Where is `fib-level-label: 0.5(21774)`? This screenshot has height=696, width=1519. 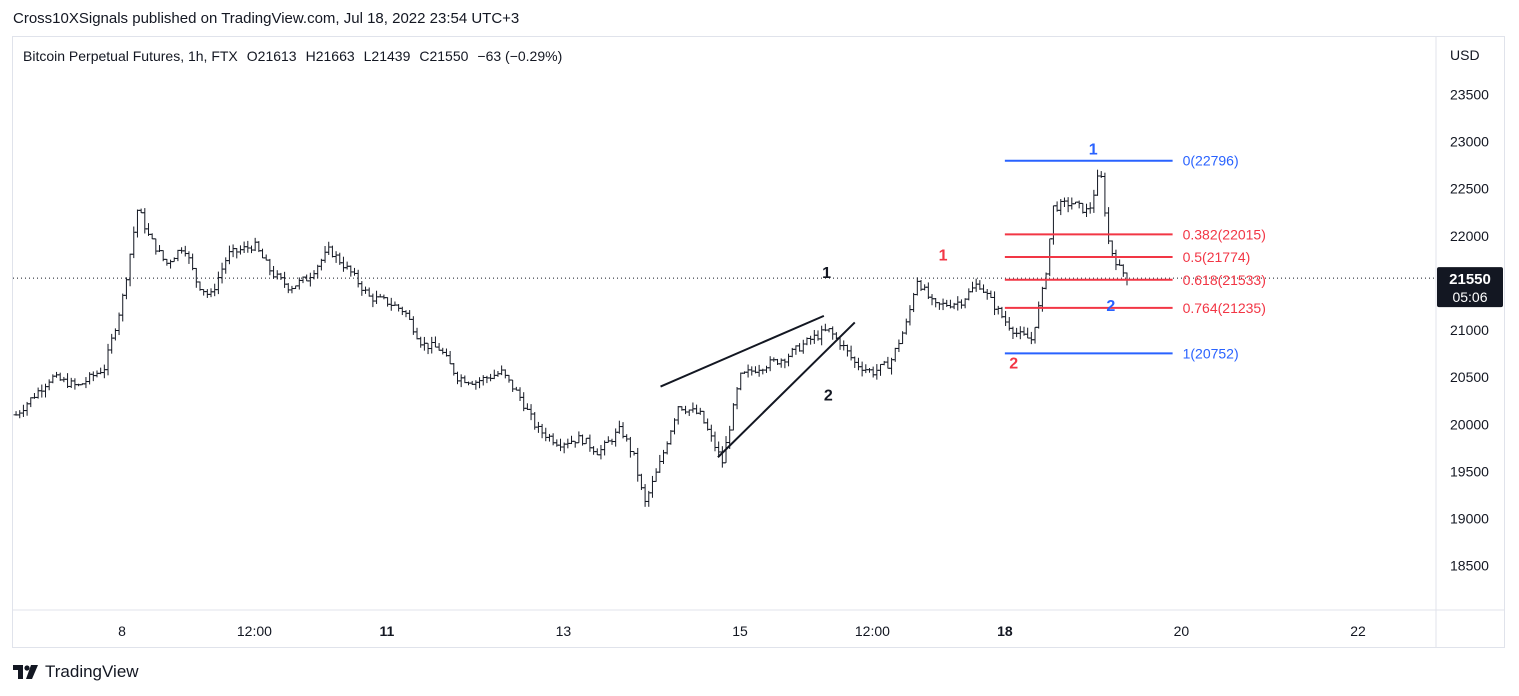
fib-level-label: 0.5(21774) is located at coordinates (1217, 257).